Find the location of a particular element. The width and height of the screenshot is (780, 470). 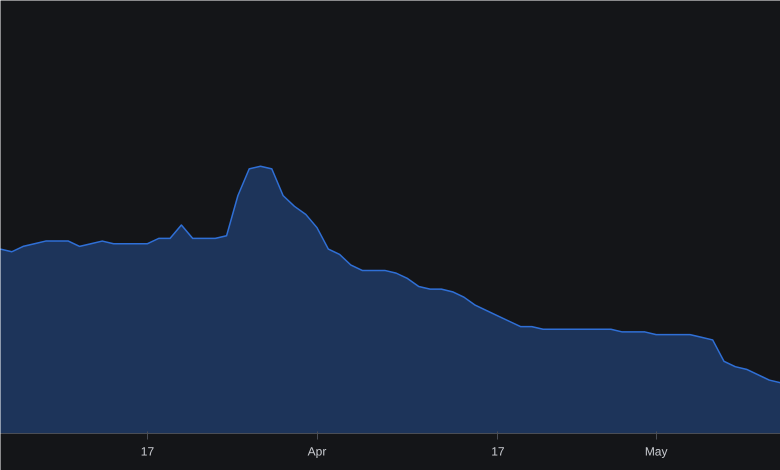

x-tick-label: Apr is located at coordinates (317, 451).